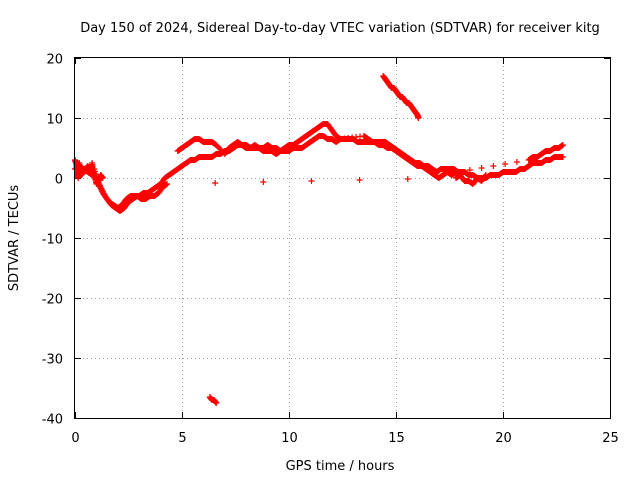  I want to click on series-outlier, so click(213, 400).